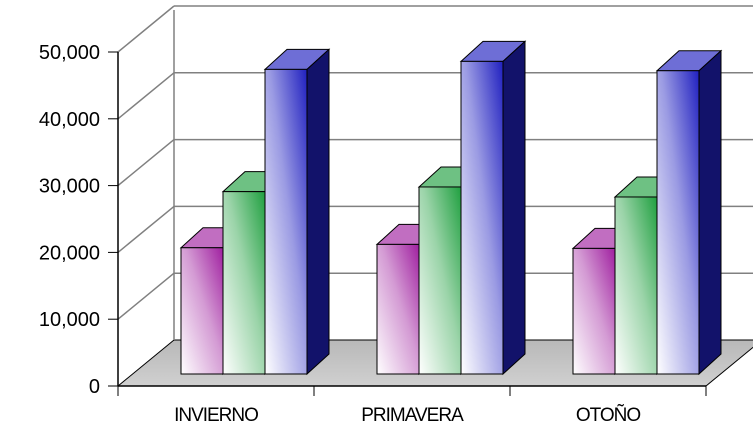  Describe the element at coordinates (608, 415) in the screenshot. I see `x-tick-label: OTOÑO` at that location.